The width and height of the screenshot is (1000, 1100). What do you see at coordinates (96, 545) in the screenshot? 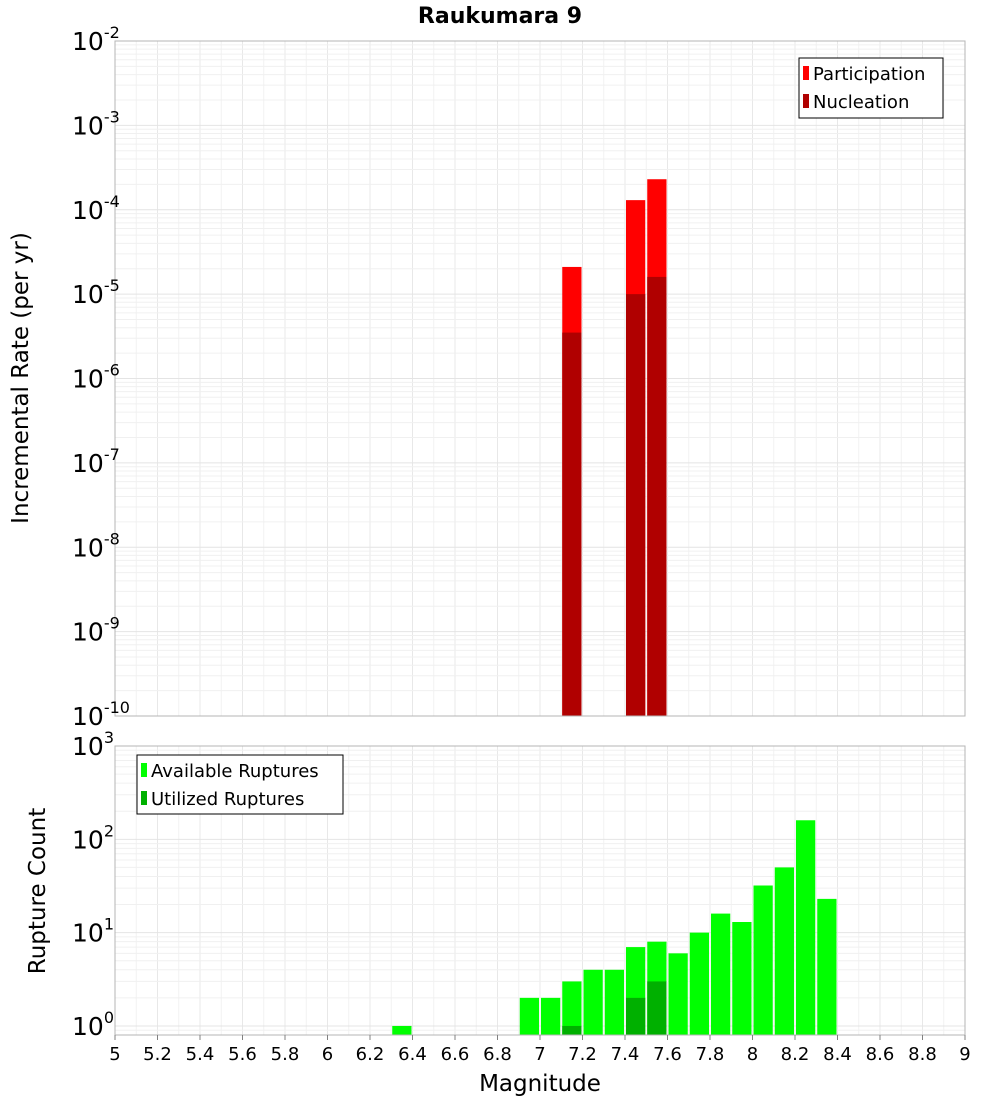
I see `y-tick-label: 10⁻⁸` at bounding box center [96, 545].